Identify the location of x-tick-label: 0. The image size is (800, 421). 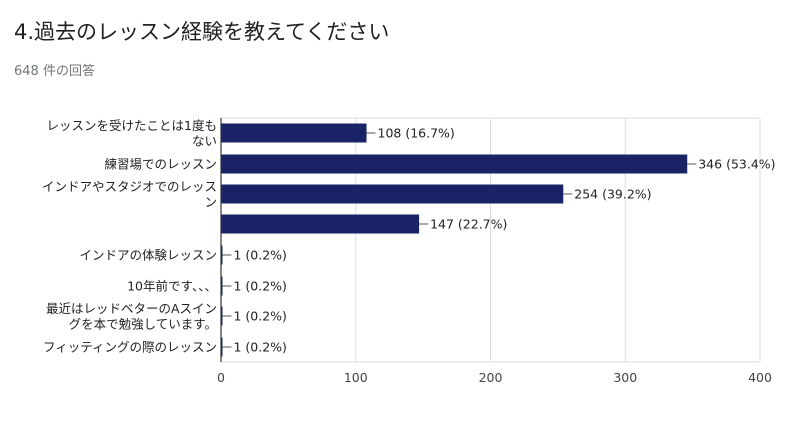
(221, 377).